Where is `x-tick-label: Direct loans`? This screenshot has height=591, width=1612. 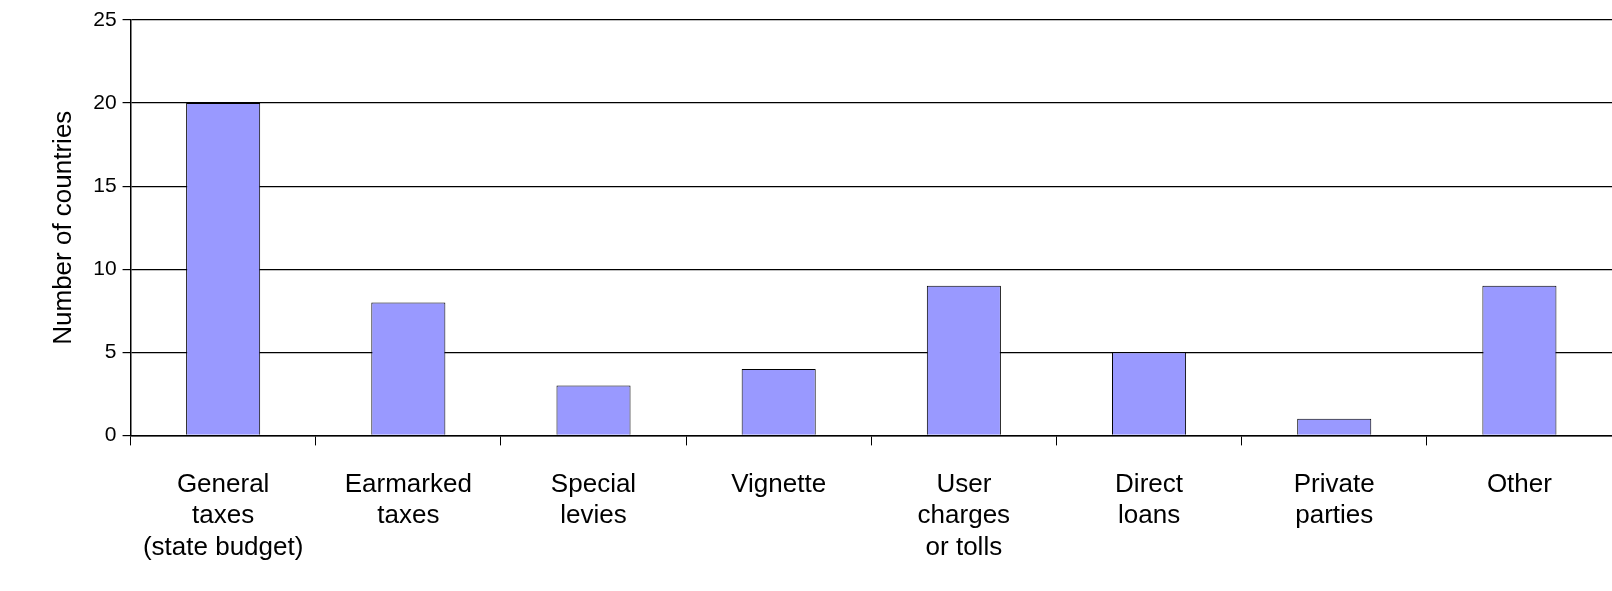 x-tick-label: Direct loans is located at coordinates (1149, 499).